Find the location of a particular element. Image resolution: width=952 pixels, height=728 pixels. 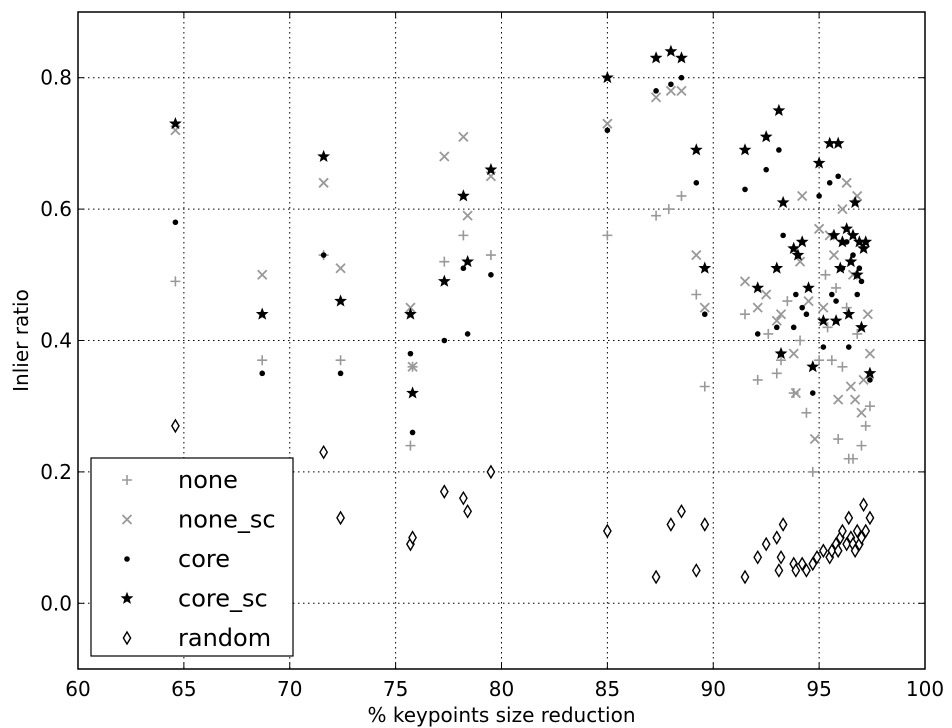

y-tick-label: 0.2 is located at coordinates (56, 472).